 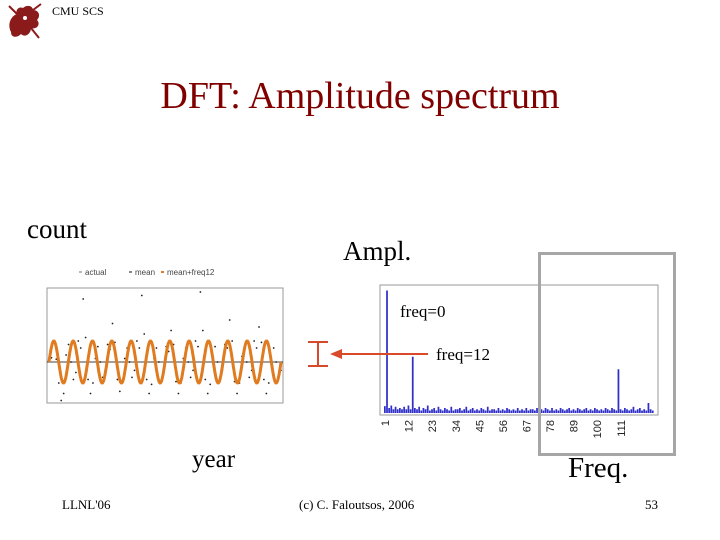 What do you see at coordinates (528, 426) in the screenshot?
I see `x-tick-label: 67` at bounding box center [528, 426].